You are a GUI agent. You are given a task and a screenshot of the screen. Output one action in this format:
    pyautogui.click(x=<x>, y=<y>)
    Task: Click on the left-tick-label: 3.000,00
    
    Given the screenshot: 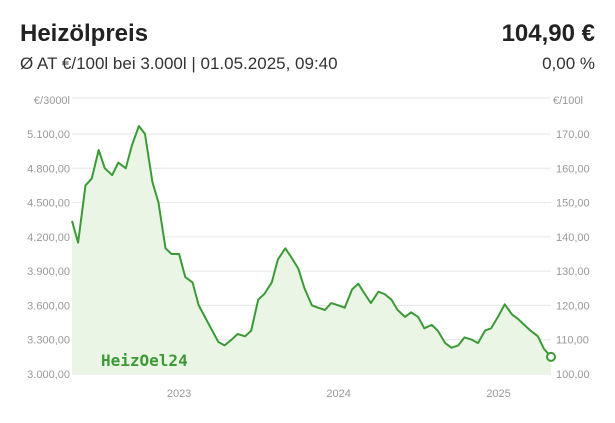 What is the action you would take?
    pyautogui.click(x=48, y=375)
    